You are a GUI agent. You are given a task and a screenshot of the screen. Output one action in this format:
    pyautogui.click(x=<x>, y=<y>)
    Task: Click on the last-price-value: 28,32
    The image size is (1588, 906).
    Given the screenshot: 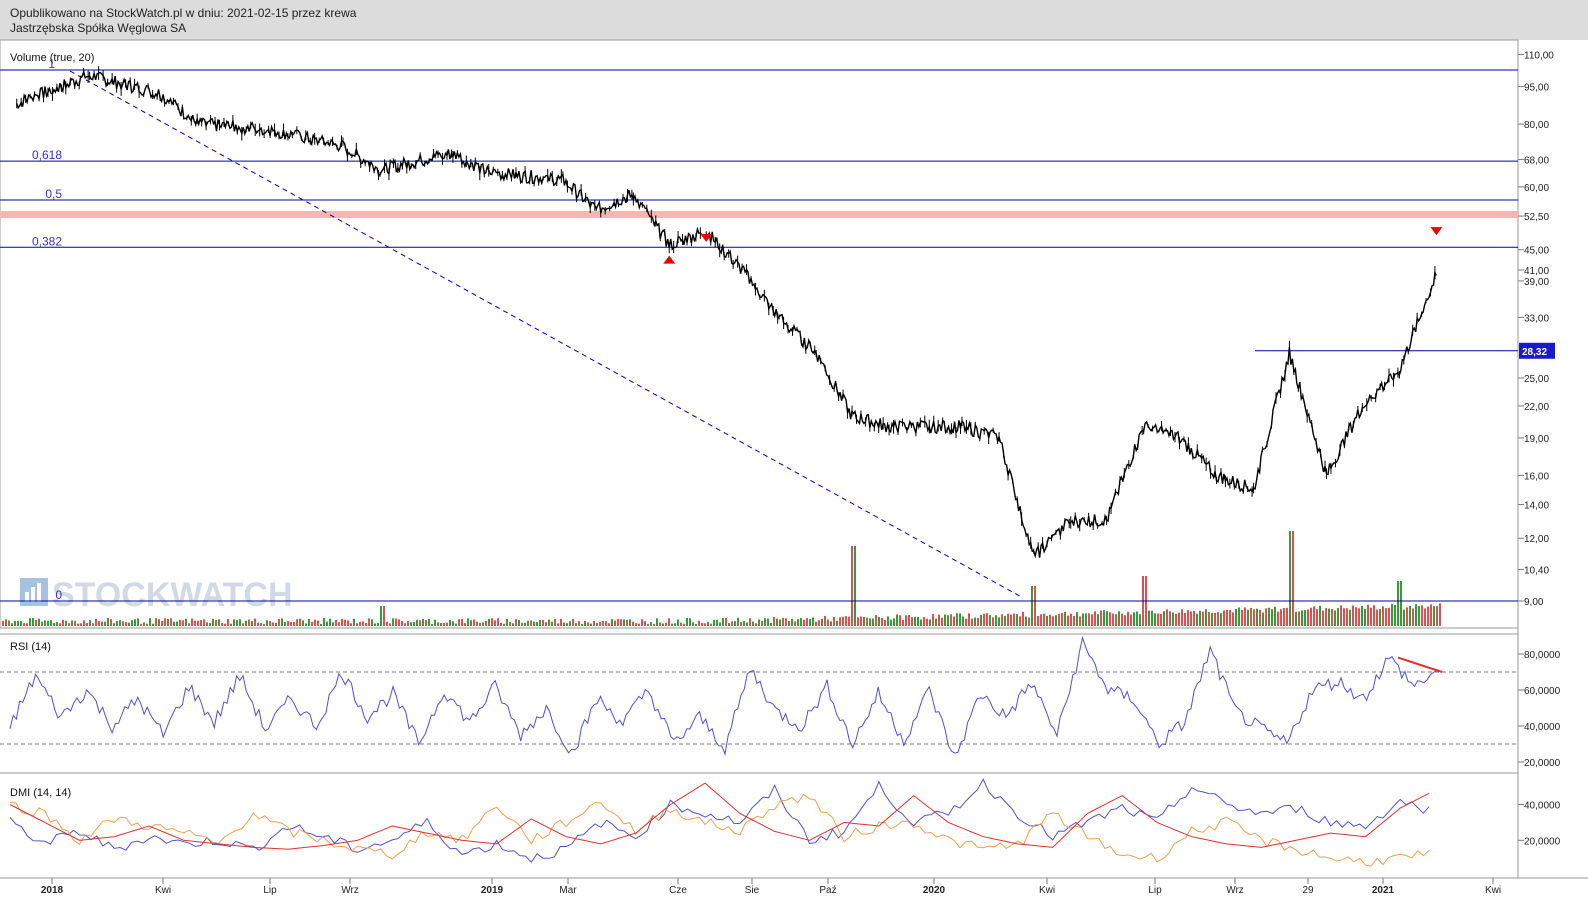 What is the action you would take?
    pyautogui.click(x=1534, y=352)
    